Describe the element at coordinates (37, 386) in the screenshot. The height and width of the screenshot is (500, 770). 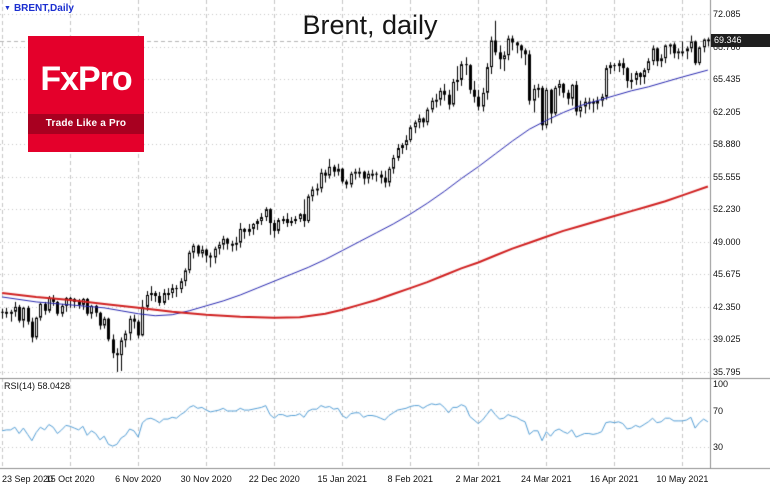
I see `rsi-indicator-label: RSI(14) 58.0428` at that location.